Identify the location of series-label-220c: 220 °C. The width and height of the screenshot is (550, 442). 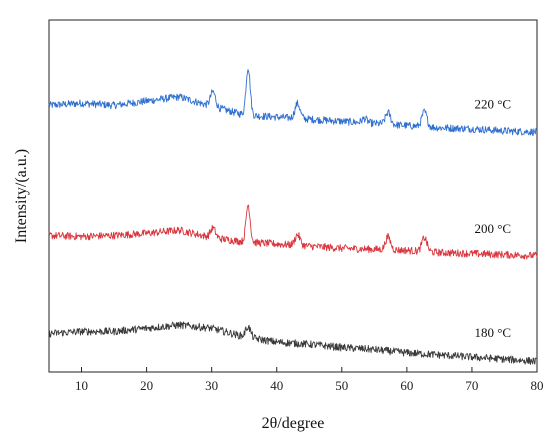
(492, 104).